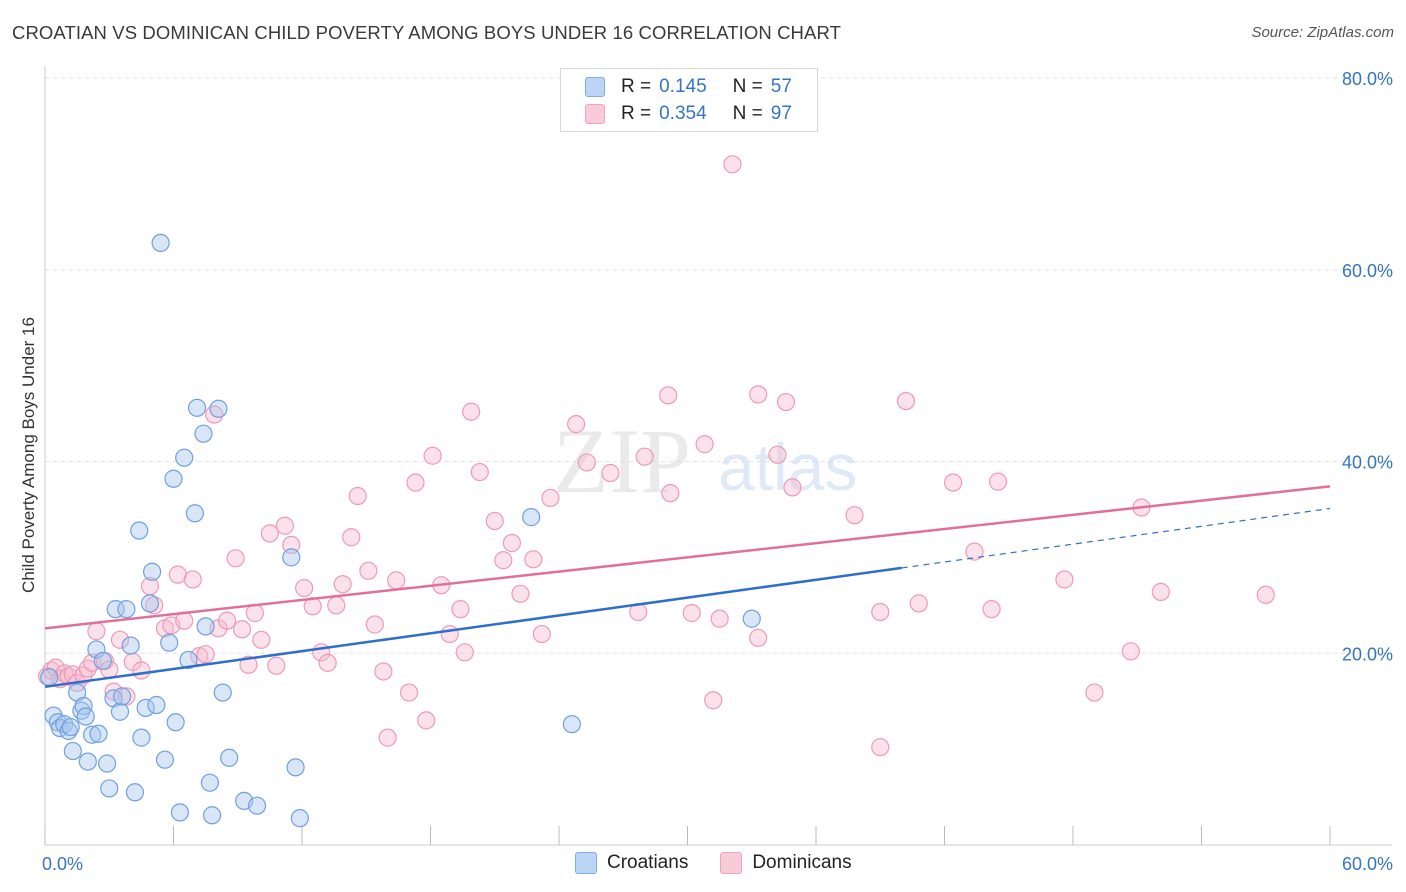 The width and height of the screenshot is (1406, 892). I want to click on croatian-trend-extension, so click(1116, 538).